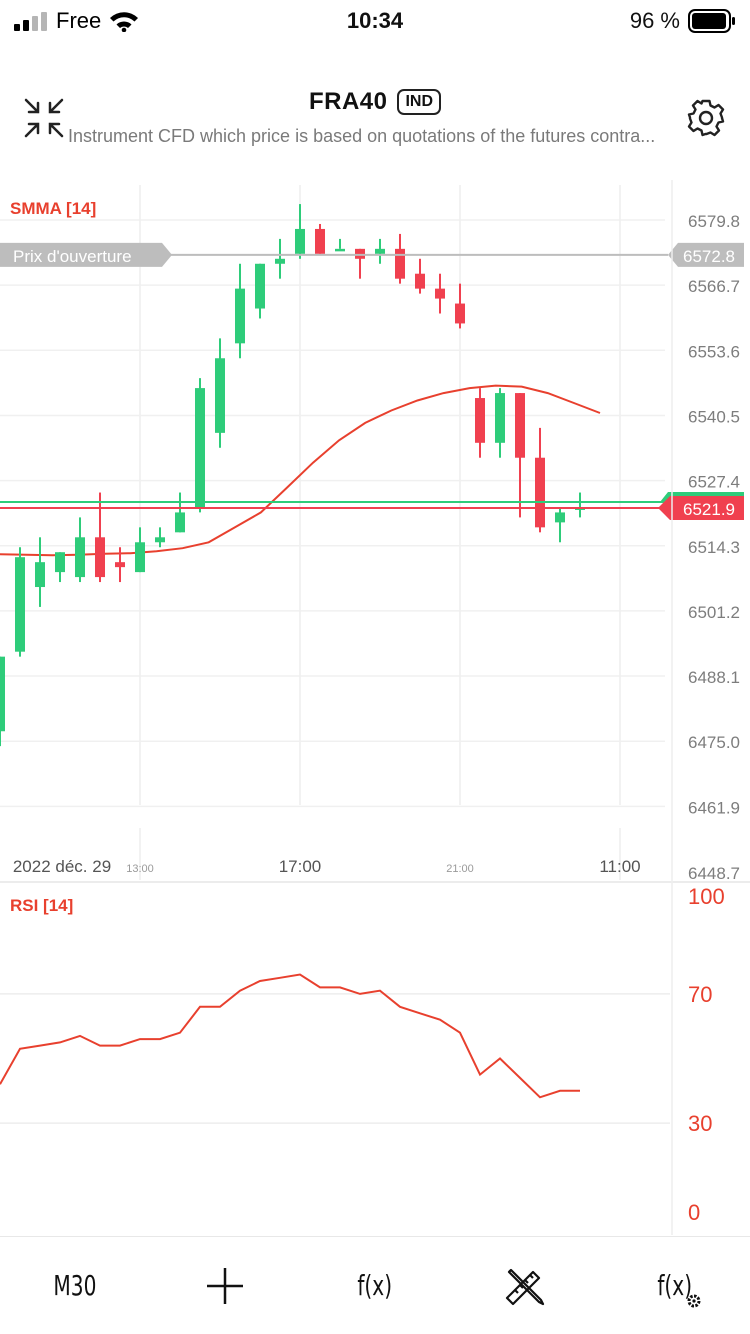  I want to click on rsi-tick-label: 0, so click(694, 1212).